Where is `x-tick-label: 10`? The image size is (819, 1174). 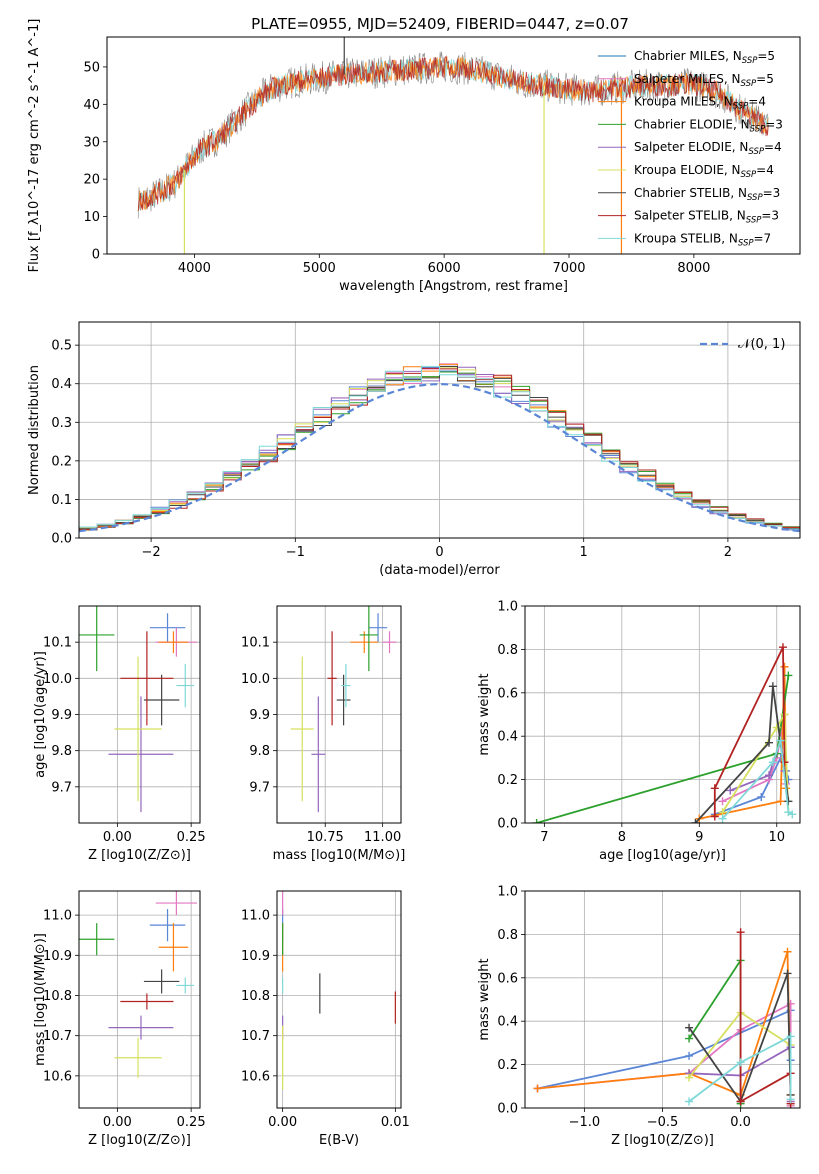 x-tick-label: 10 is located at coordinates (776, 837).